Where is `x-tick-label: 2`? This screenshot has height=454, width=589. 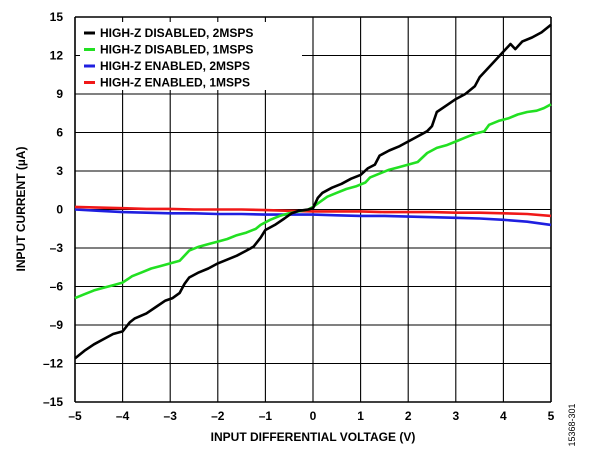 x-tick-label: 2 is located at coordinates (408, 416).